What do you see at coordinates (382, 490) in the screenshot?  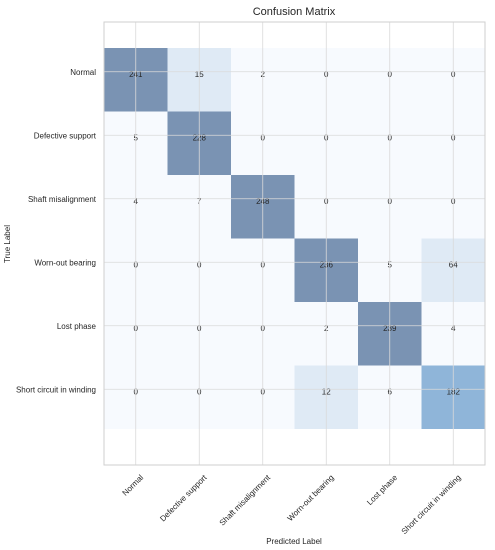 I see `x-tick-label-4: Lost phase` at bounding box center [382, 490].